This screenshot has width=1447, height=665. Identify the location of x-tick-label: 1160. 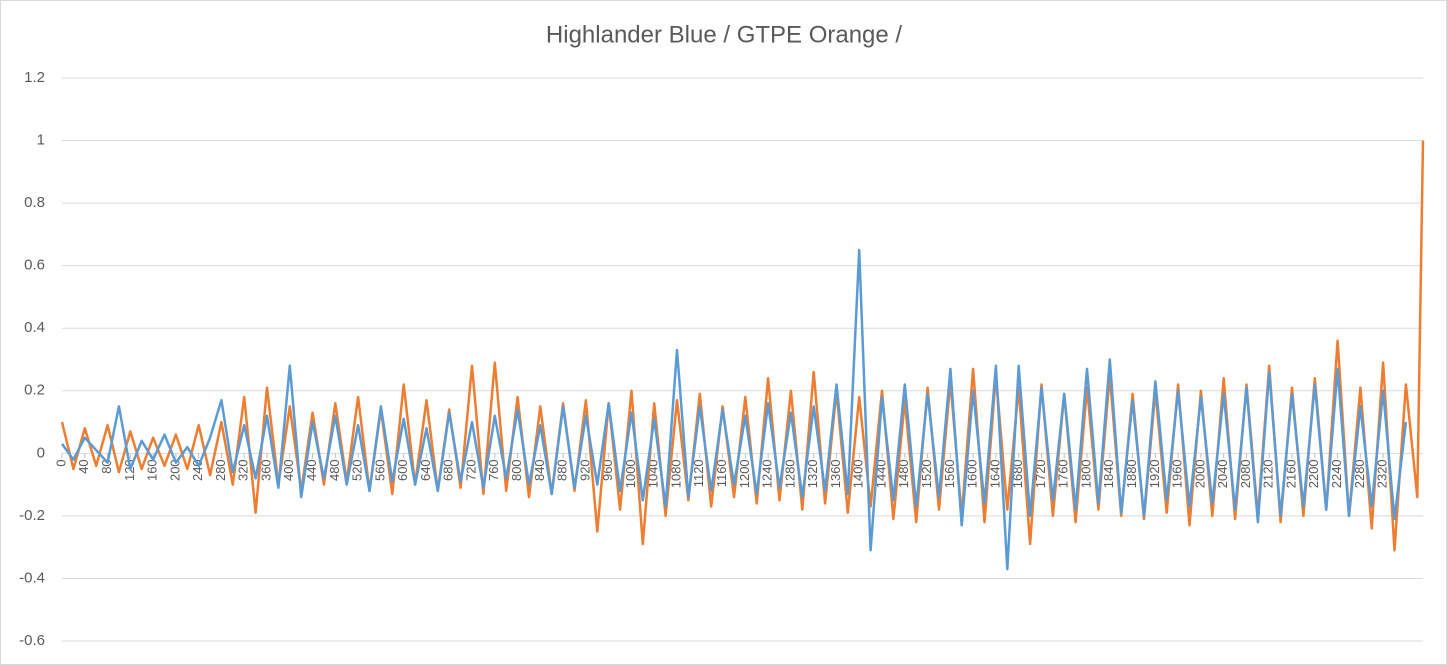
(721, 473).